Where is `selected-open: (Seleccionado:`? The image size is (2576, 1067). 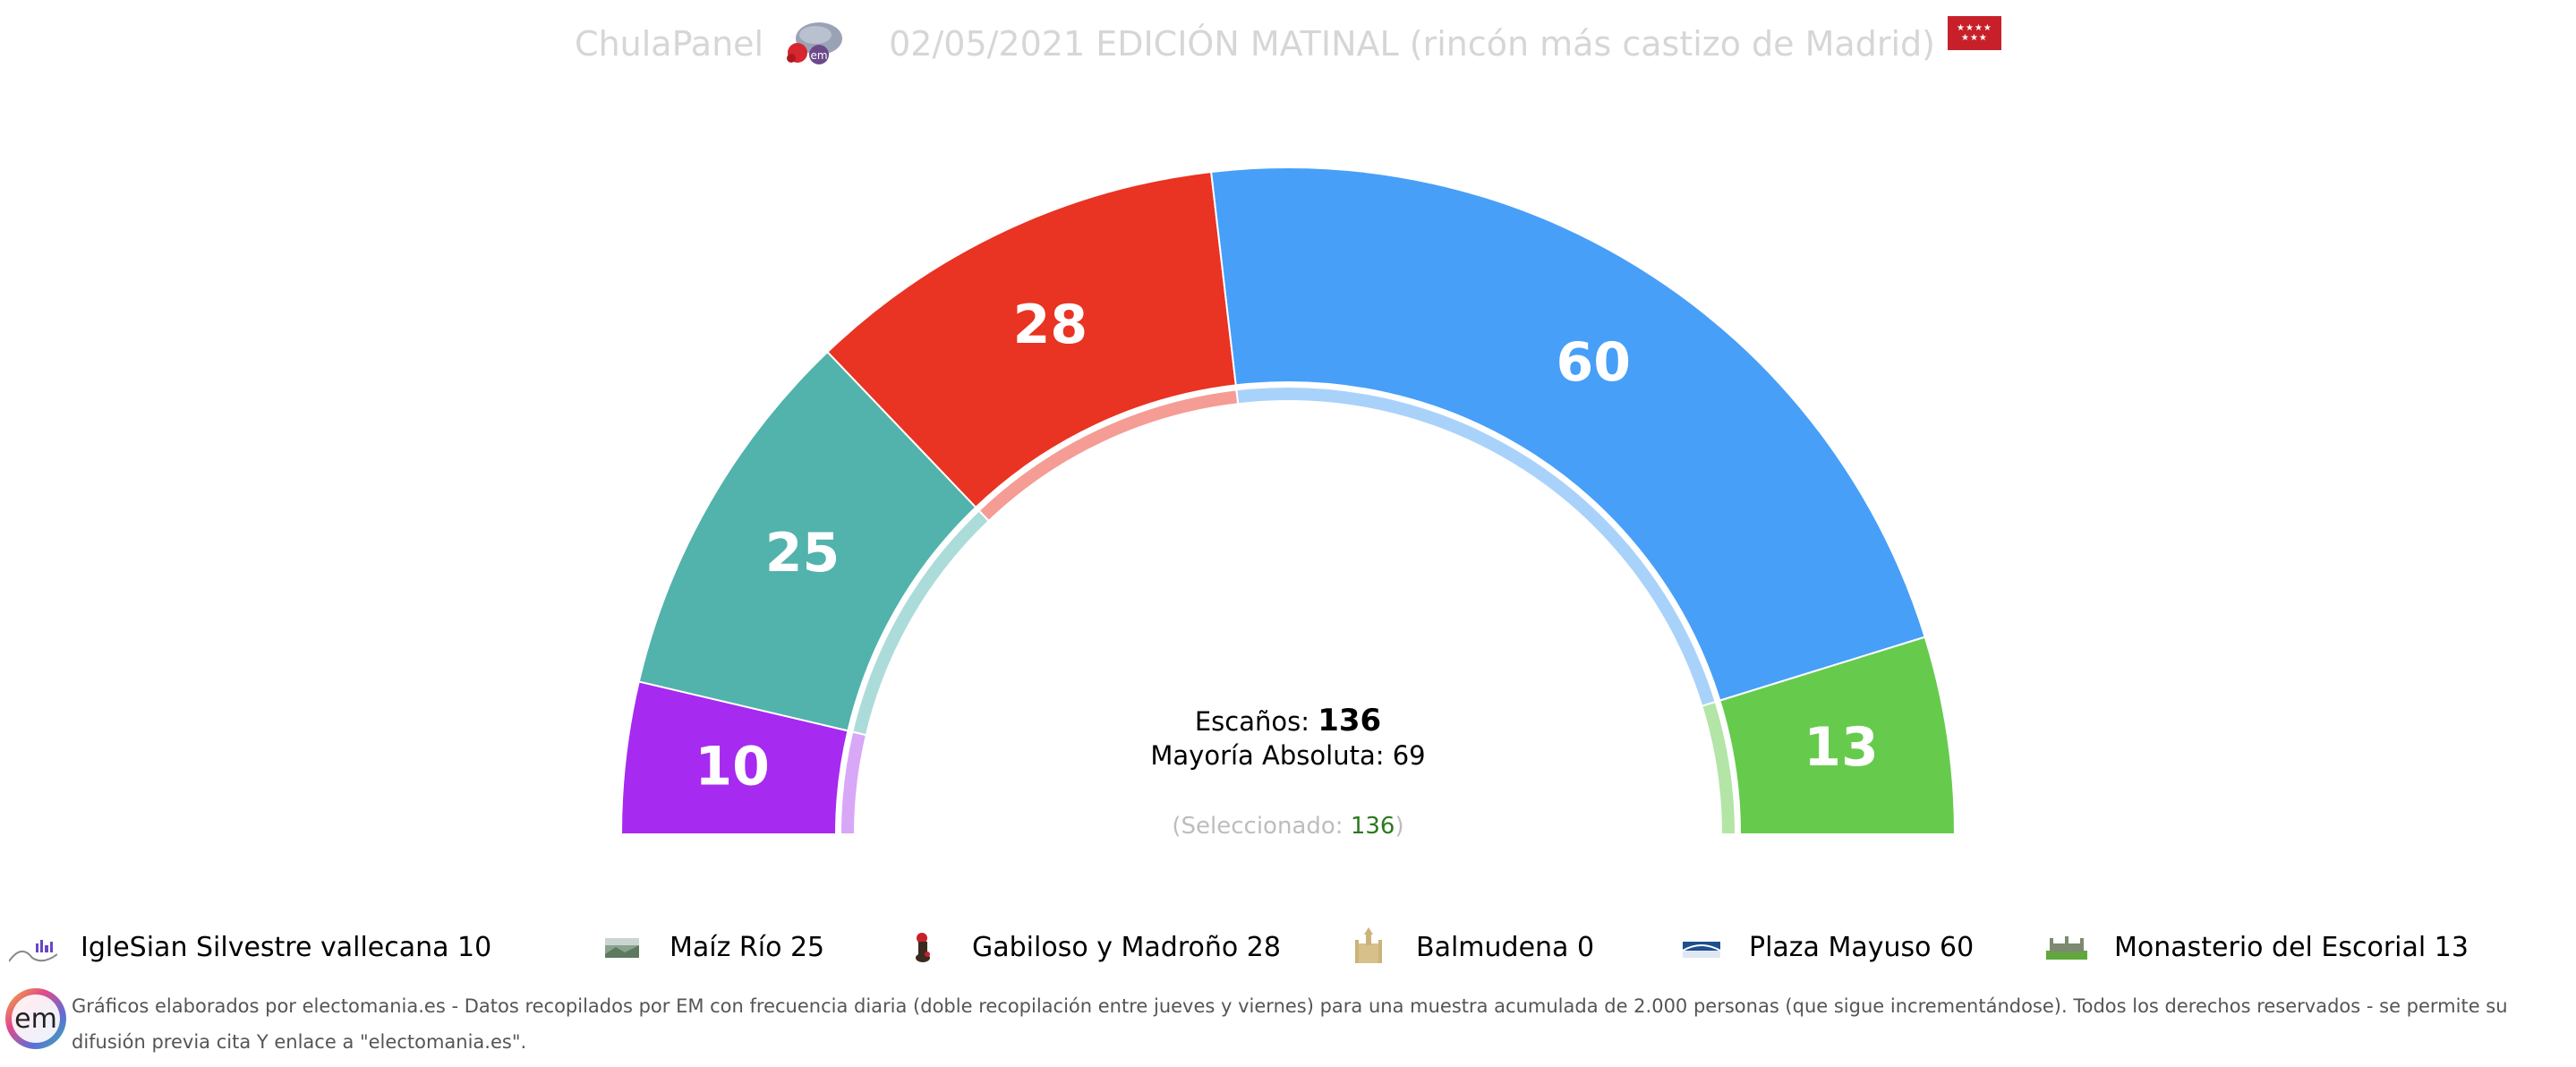 selected-open: (Seleccionado: is located at coordinates (1261, 826).